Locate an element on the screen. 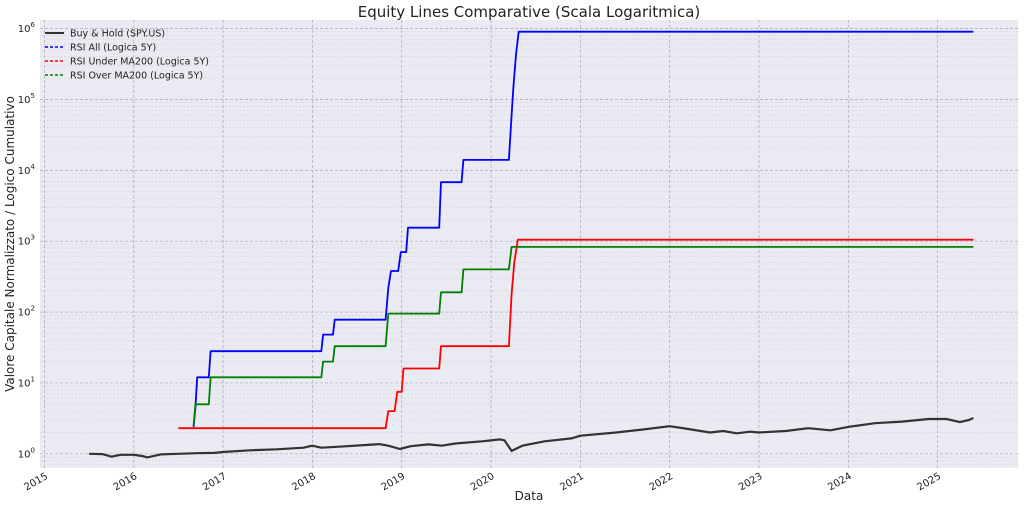 Image resolution: width=1024 pixels, height=508 pixels. y-tick-label: 10⁶ is located at coordinates (27, 28).